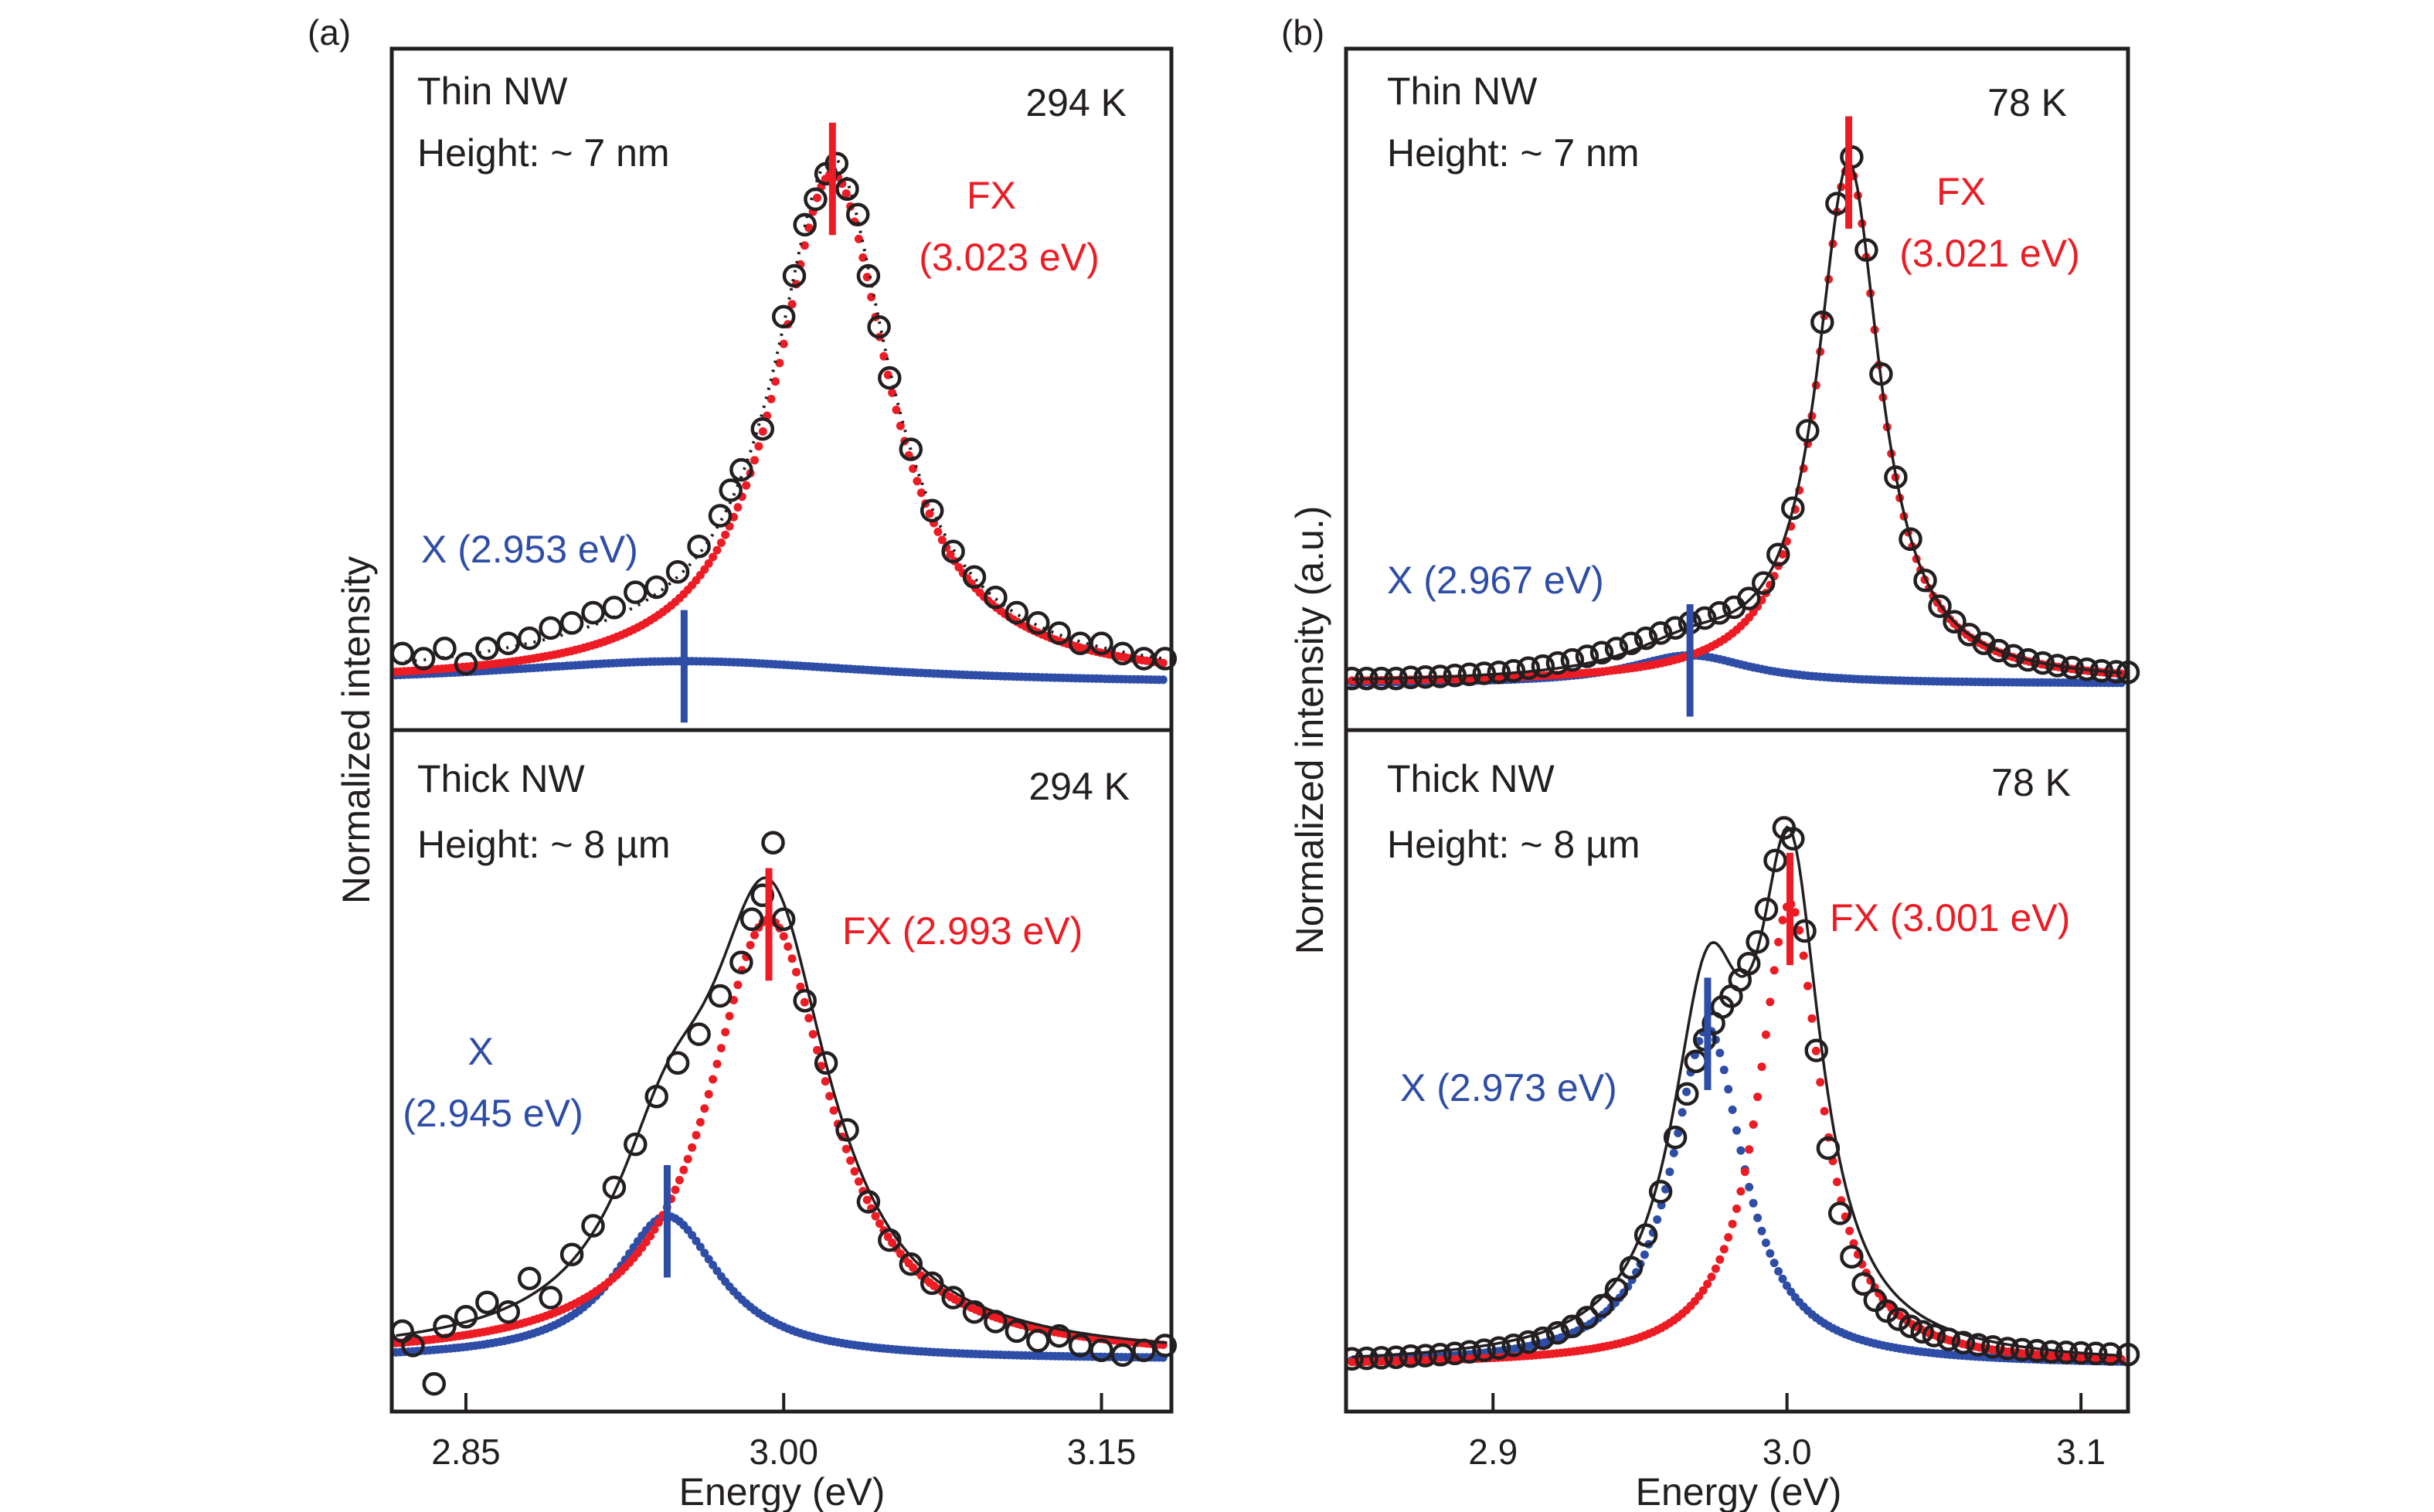 The height and width of the screenshot is (1512, 2434). I want to click on x-energy-a-bottom: (2.945 eV), so click(493, 1113).